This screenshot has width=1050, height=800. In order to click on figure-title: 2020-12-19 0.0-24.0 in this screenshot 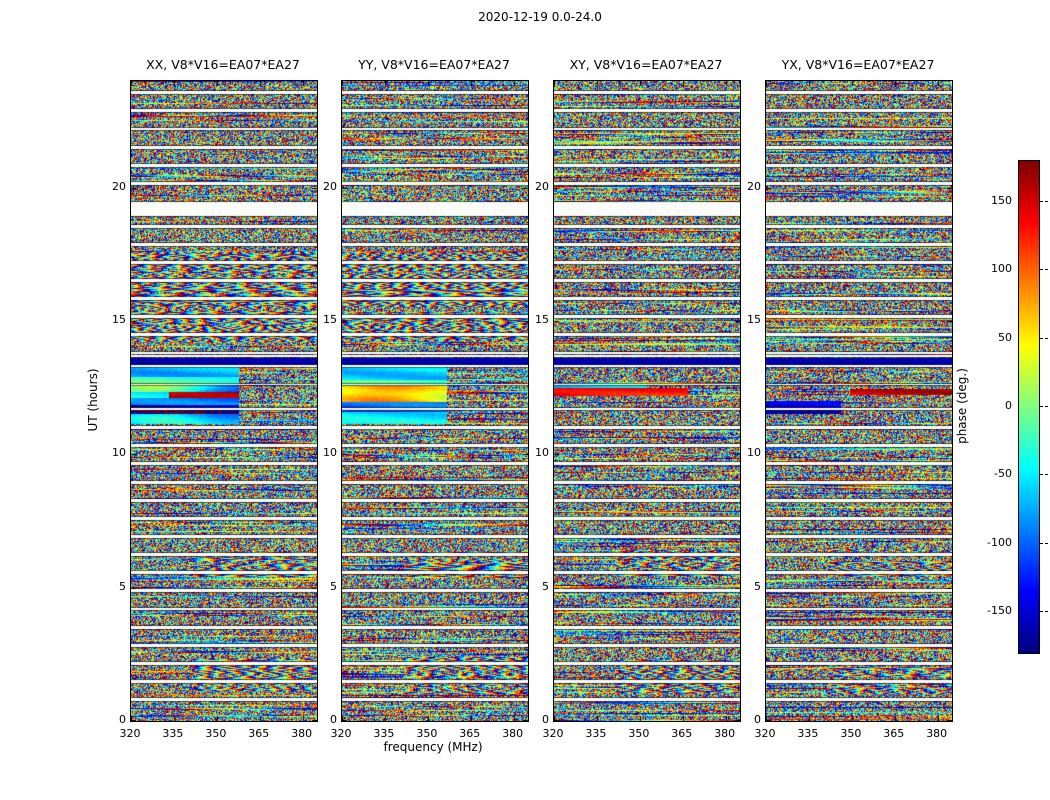, I will do `click(540, 17)`.